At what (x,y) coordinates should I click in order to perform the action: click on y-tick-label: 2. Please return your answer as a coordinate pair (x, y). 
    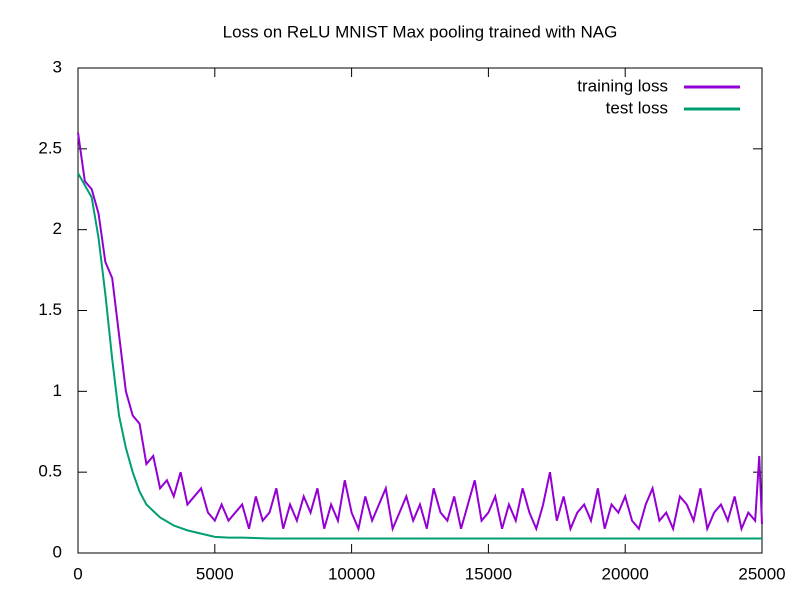
    Looking at the image, I should click on (57, 228).